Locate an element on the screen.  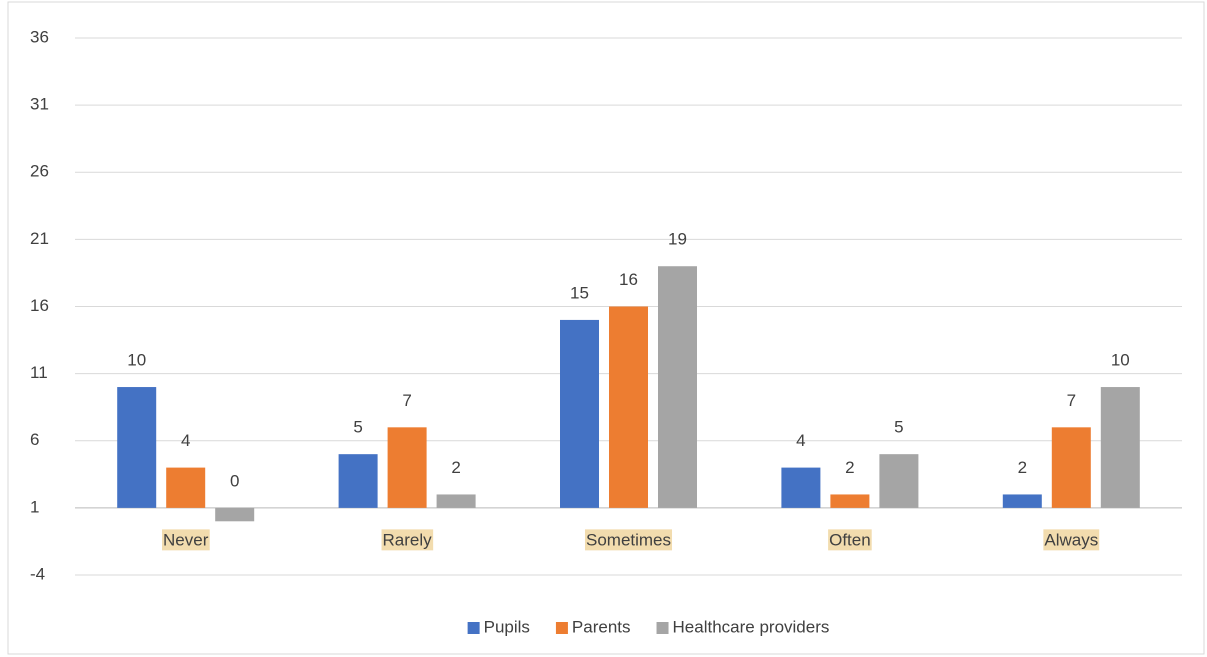
y-tick-label: 16 is located at coordinates (39, 305).